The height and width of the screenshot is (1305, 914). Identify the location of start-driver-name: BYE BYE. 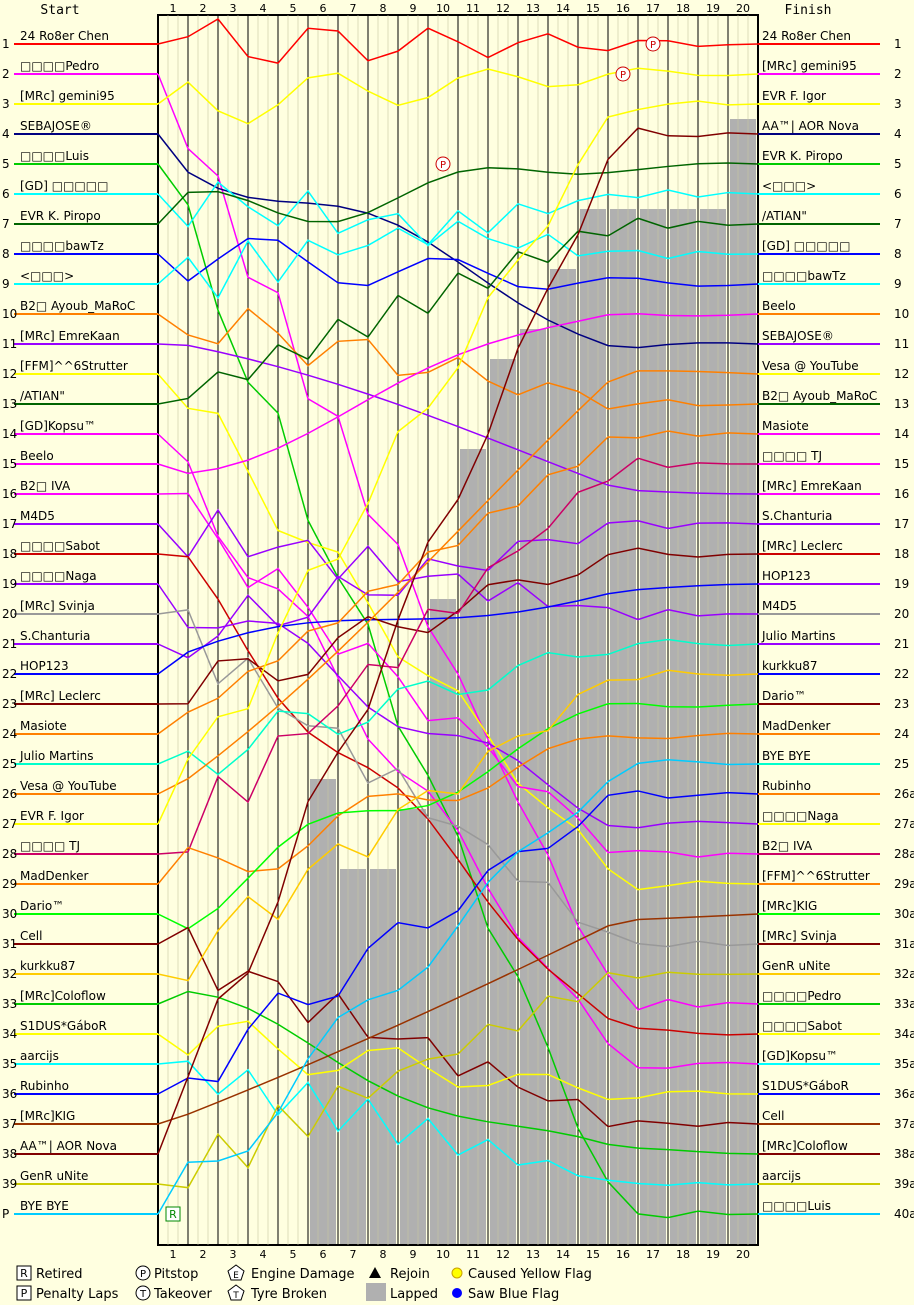
(44, 1206).